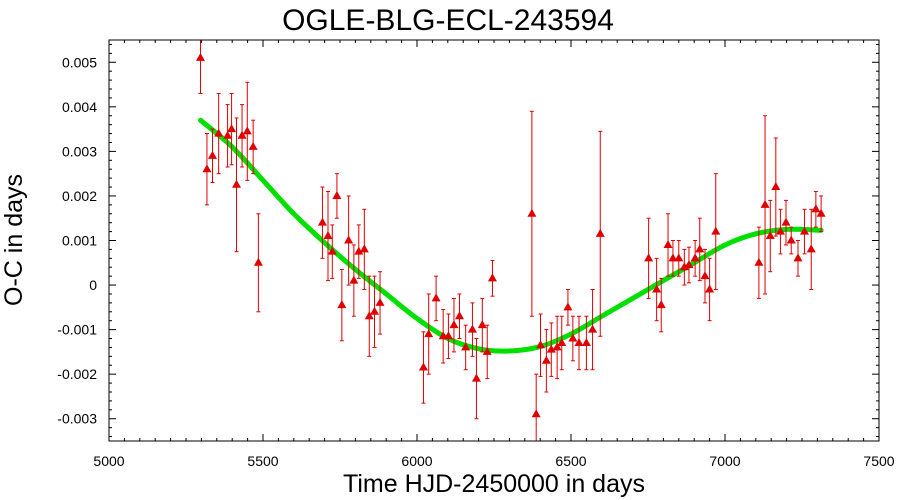 The height and width of the screenshot is (500, 900). I want to click on x-tick-label: 5500, so click(262, 461).